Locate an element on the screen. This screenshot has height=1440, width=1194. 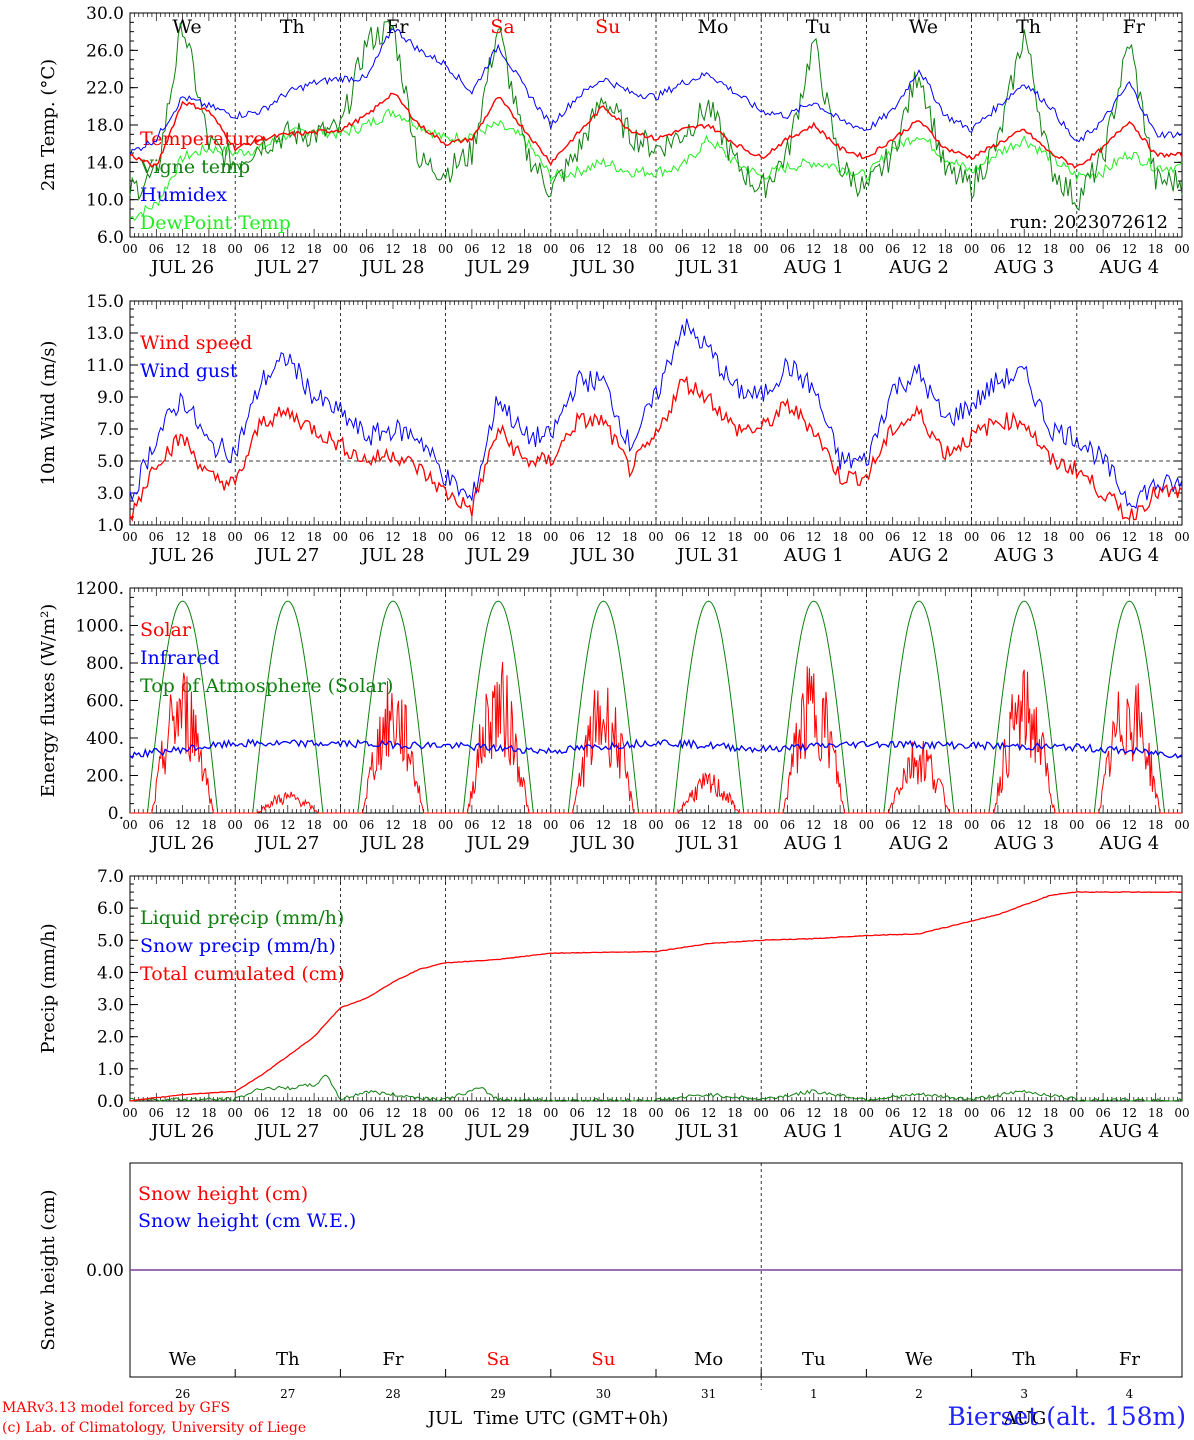
y-tick-label: 5.0 is located at coordinates (110, 941).